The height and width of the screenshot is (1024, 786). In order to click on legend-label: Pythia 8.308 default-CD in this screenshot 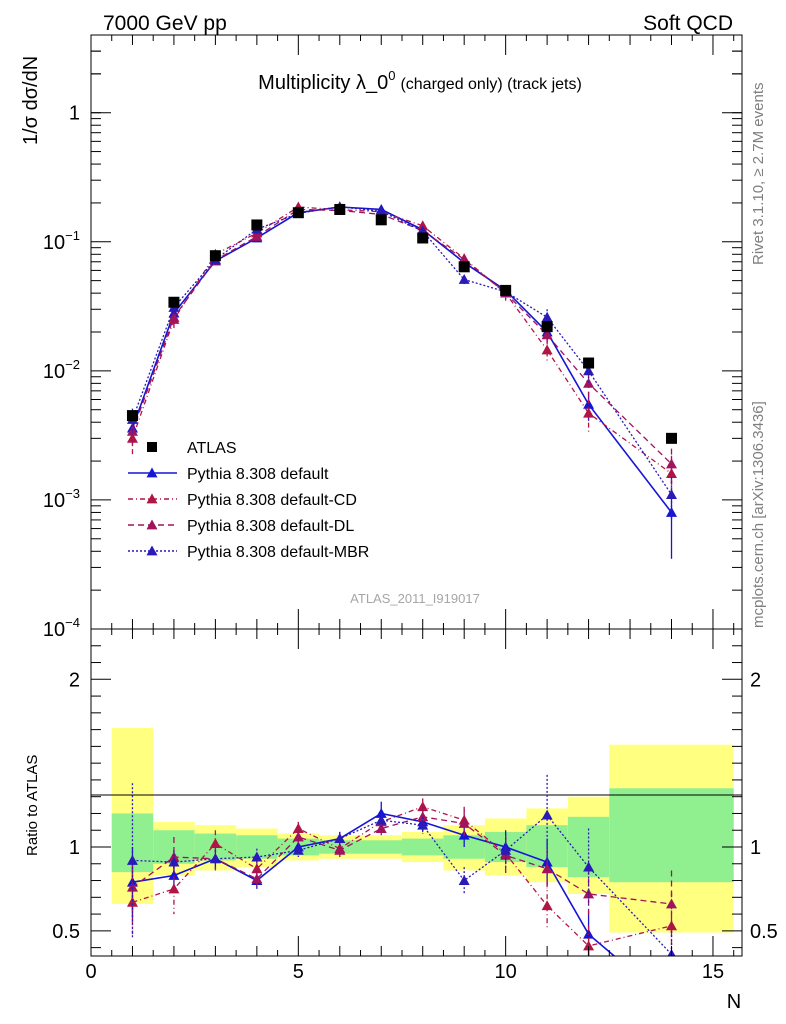, I will do `click(272, 500)`.